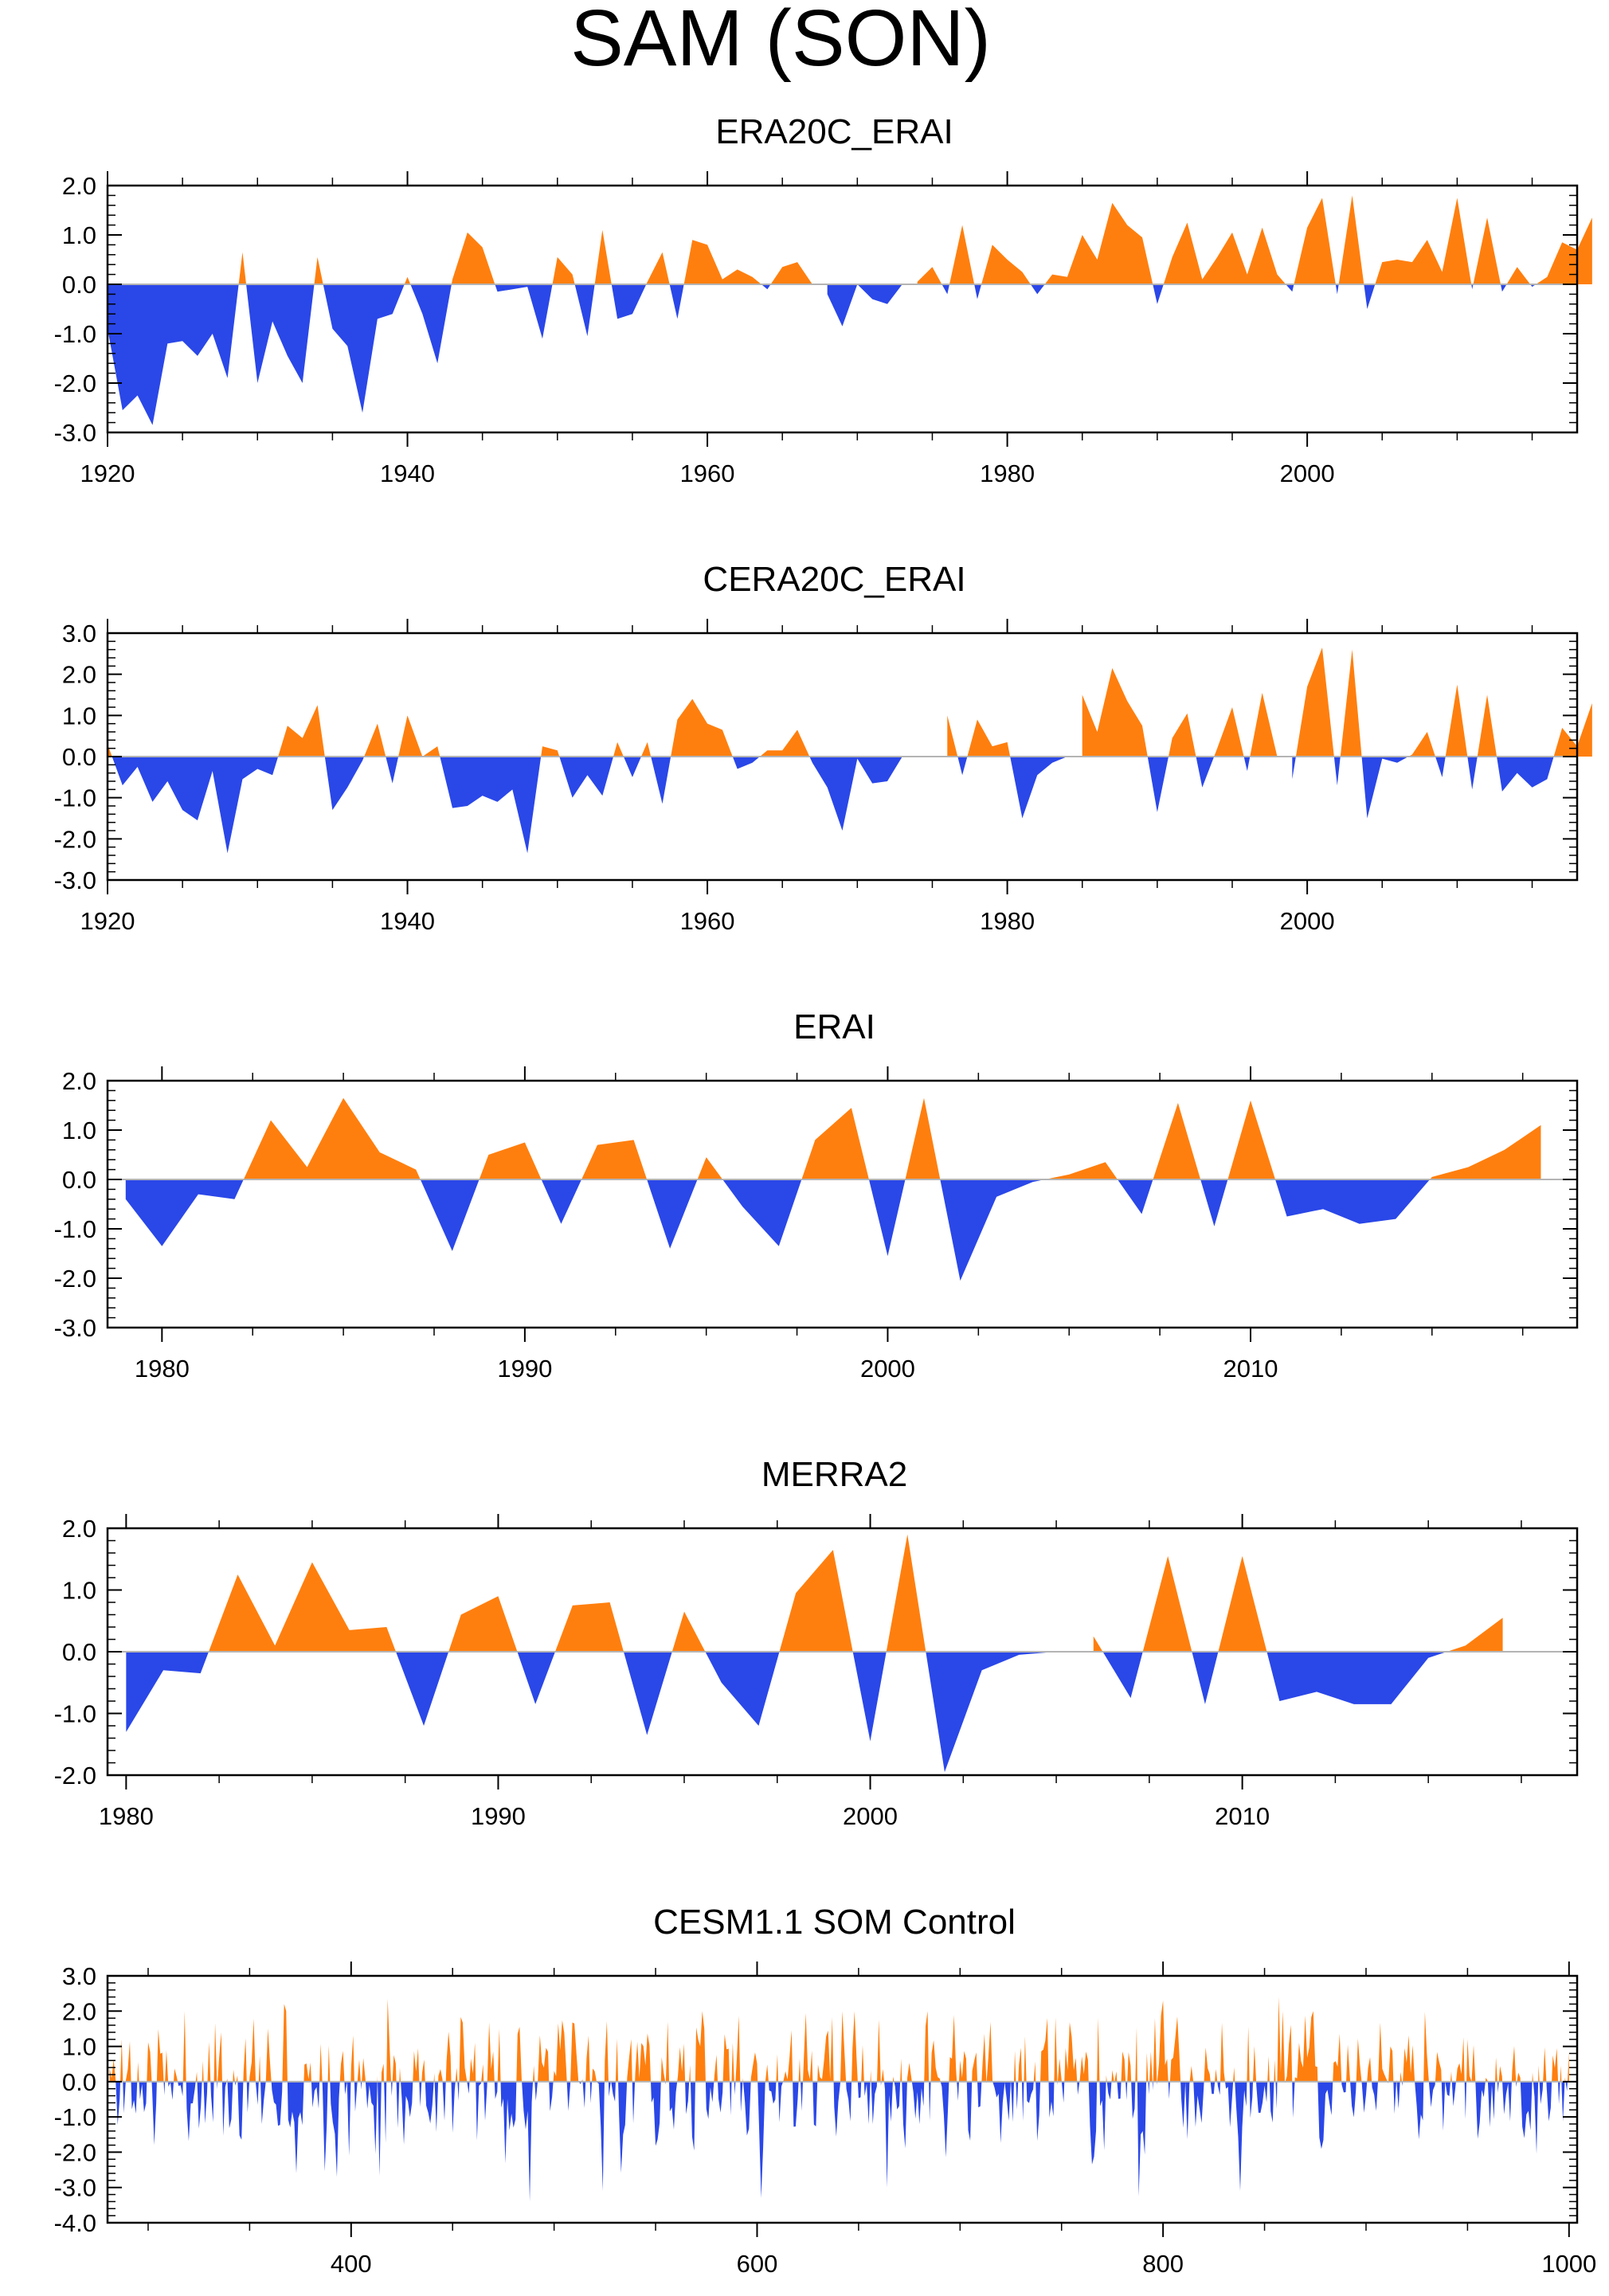 The image size is (1609, 2296). I want to click on y-tick-label: 0.0, so click(79, 1652).